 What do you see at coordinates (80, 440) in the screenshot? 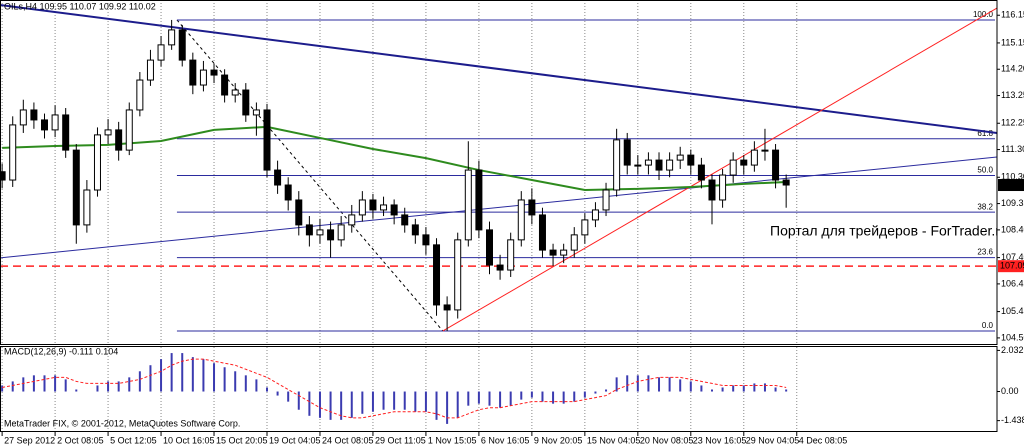
I see `x-tick-label: 2 Oct 08:05` at bounding box center [80, 440].